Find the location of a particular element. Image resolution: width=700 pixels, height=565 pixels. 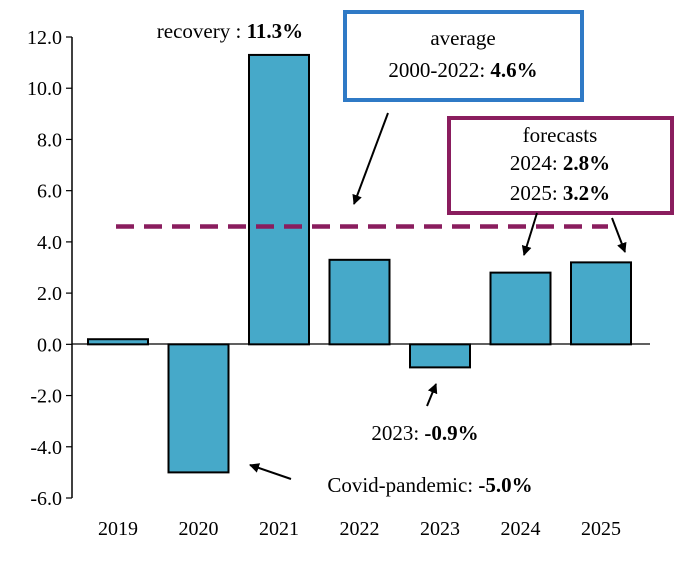

covid-label: Covid-pandemic: is located at coordinates (402, 485).